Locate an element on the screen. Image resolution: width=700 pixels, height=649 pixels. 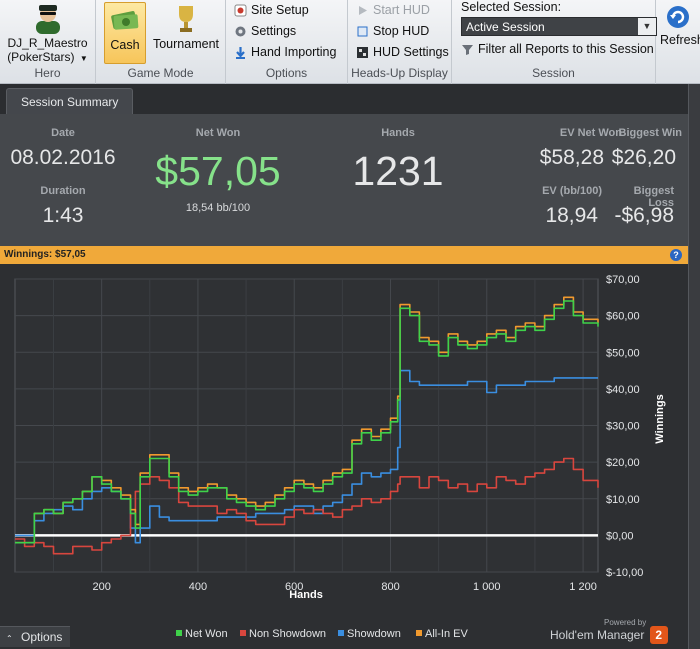
filter-icon is located at coordinates (467, 49).